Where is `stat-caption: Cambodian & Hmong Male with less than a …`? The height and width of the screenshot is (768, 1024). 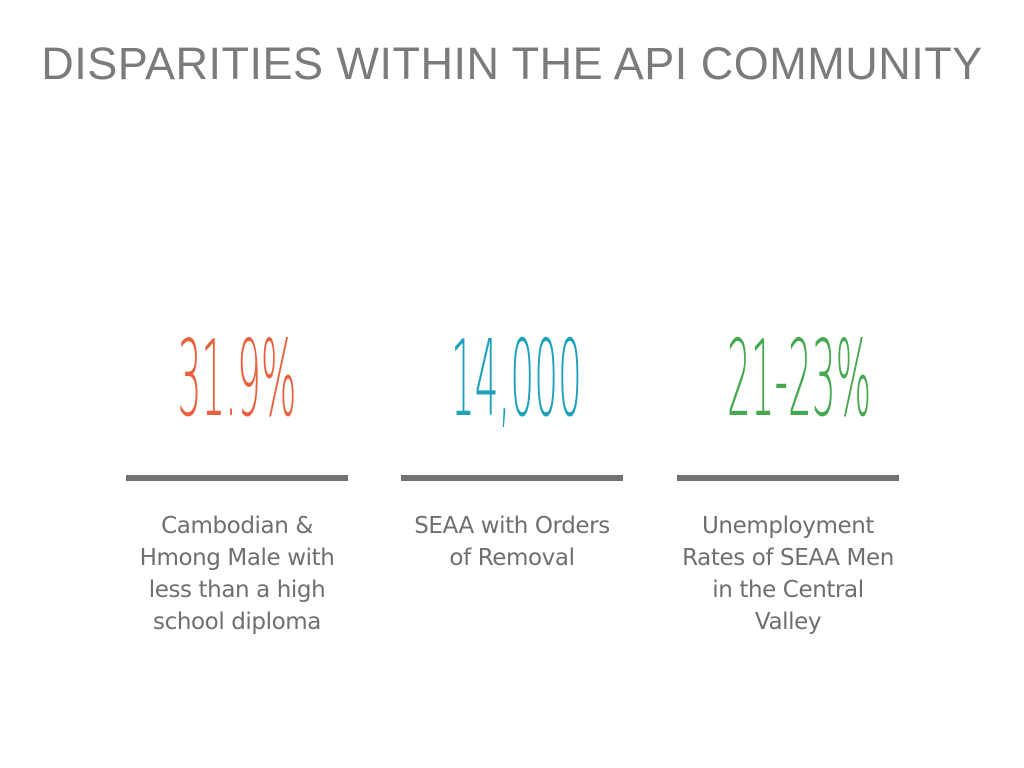
stat-caption: Cambodian & Hmong Male with less than a … is located at coordinates (237, 574).